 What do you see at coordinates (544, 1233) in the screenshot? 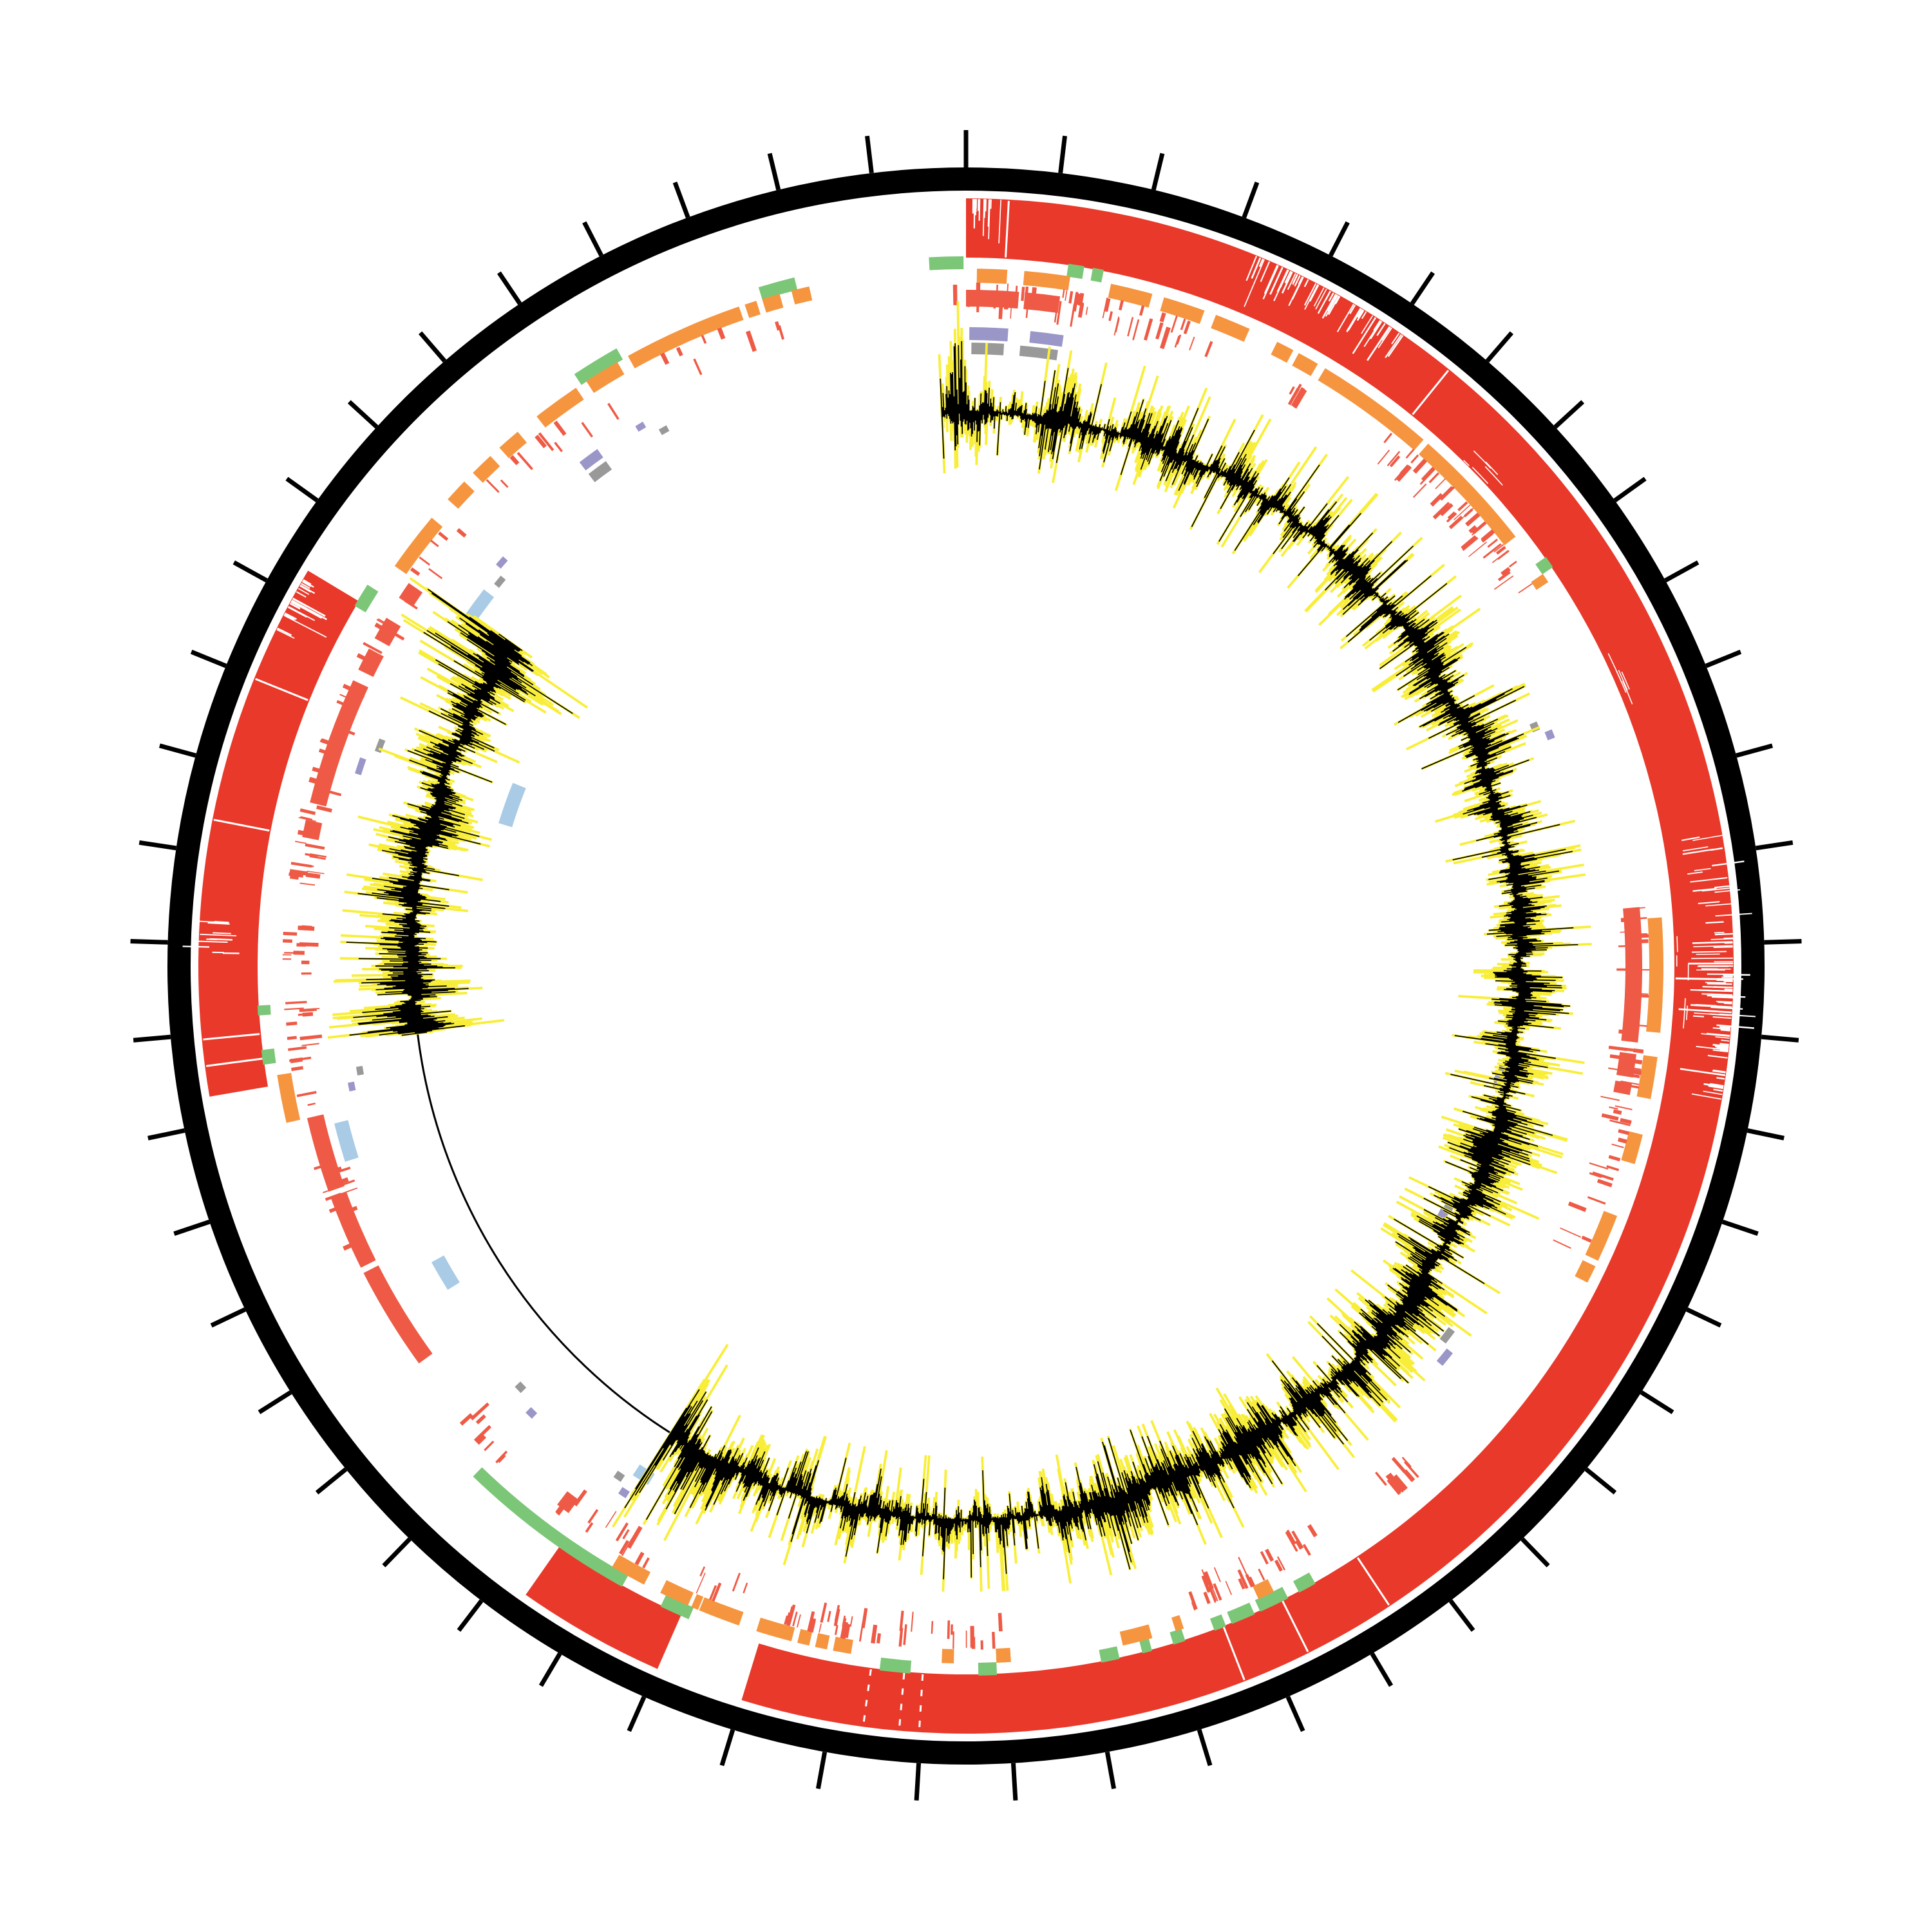
I see `gc-trace-baseline-arc` at bounding box center [544, 1233].